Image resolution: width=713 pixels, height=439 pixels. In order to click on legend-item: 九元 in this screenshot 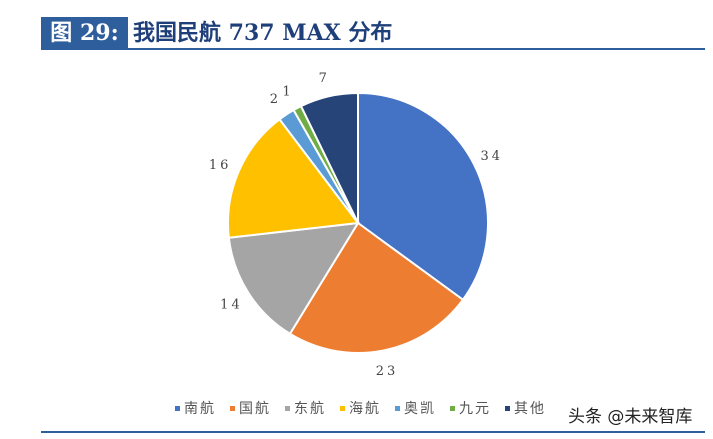, I will do `click(470, 408)`.